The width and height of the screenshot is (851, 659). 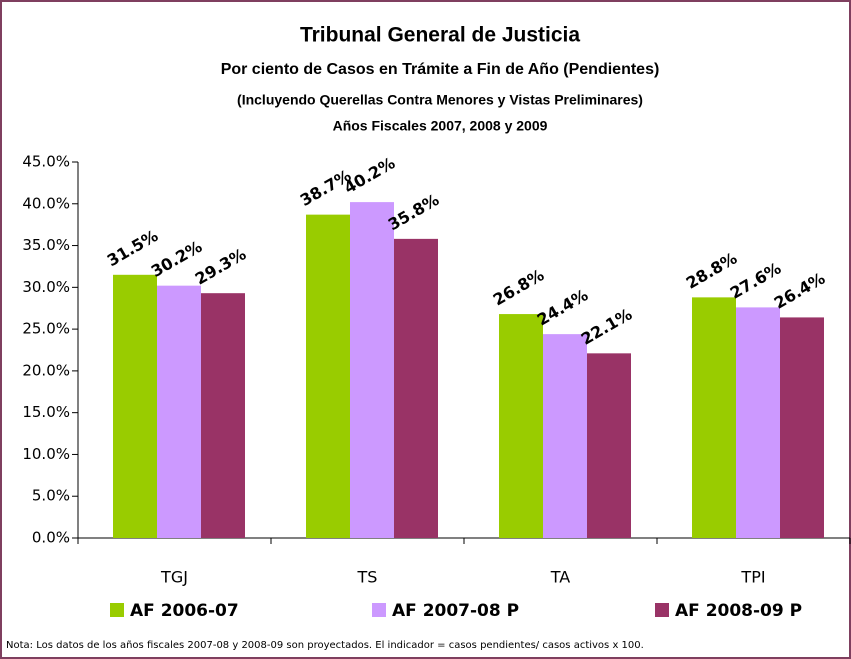 What do you see at coordinates (46, 287) in the screenshot?
I see `y-tick-label: 30.0%` at bounding box center [46, 287].